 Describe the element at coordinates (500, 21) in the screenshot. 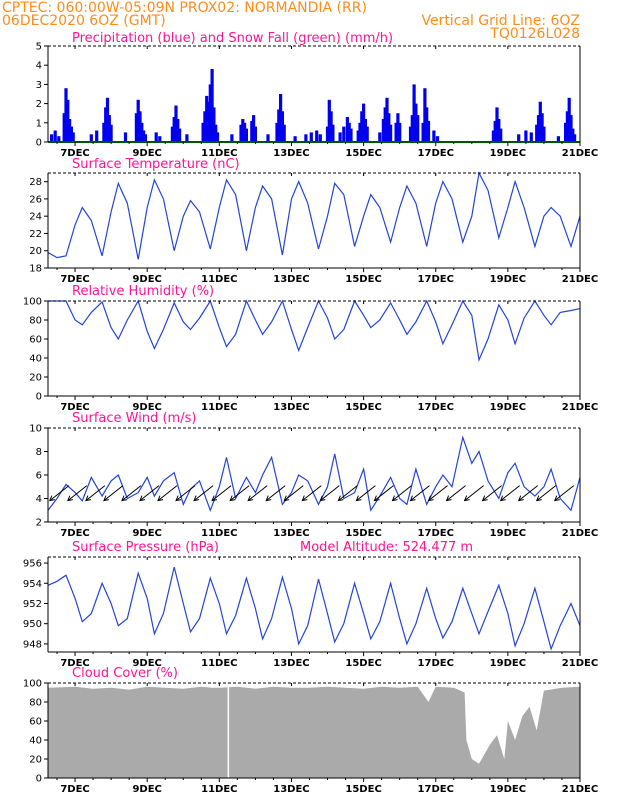

I see `header-grid-line: Vertical Grid Line: 6OZ` at that location.